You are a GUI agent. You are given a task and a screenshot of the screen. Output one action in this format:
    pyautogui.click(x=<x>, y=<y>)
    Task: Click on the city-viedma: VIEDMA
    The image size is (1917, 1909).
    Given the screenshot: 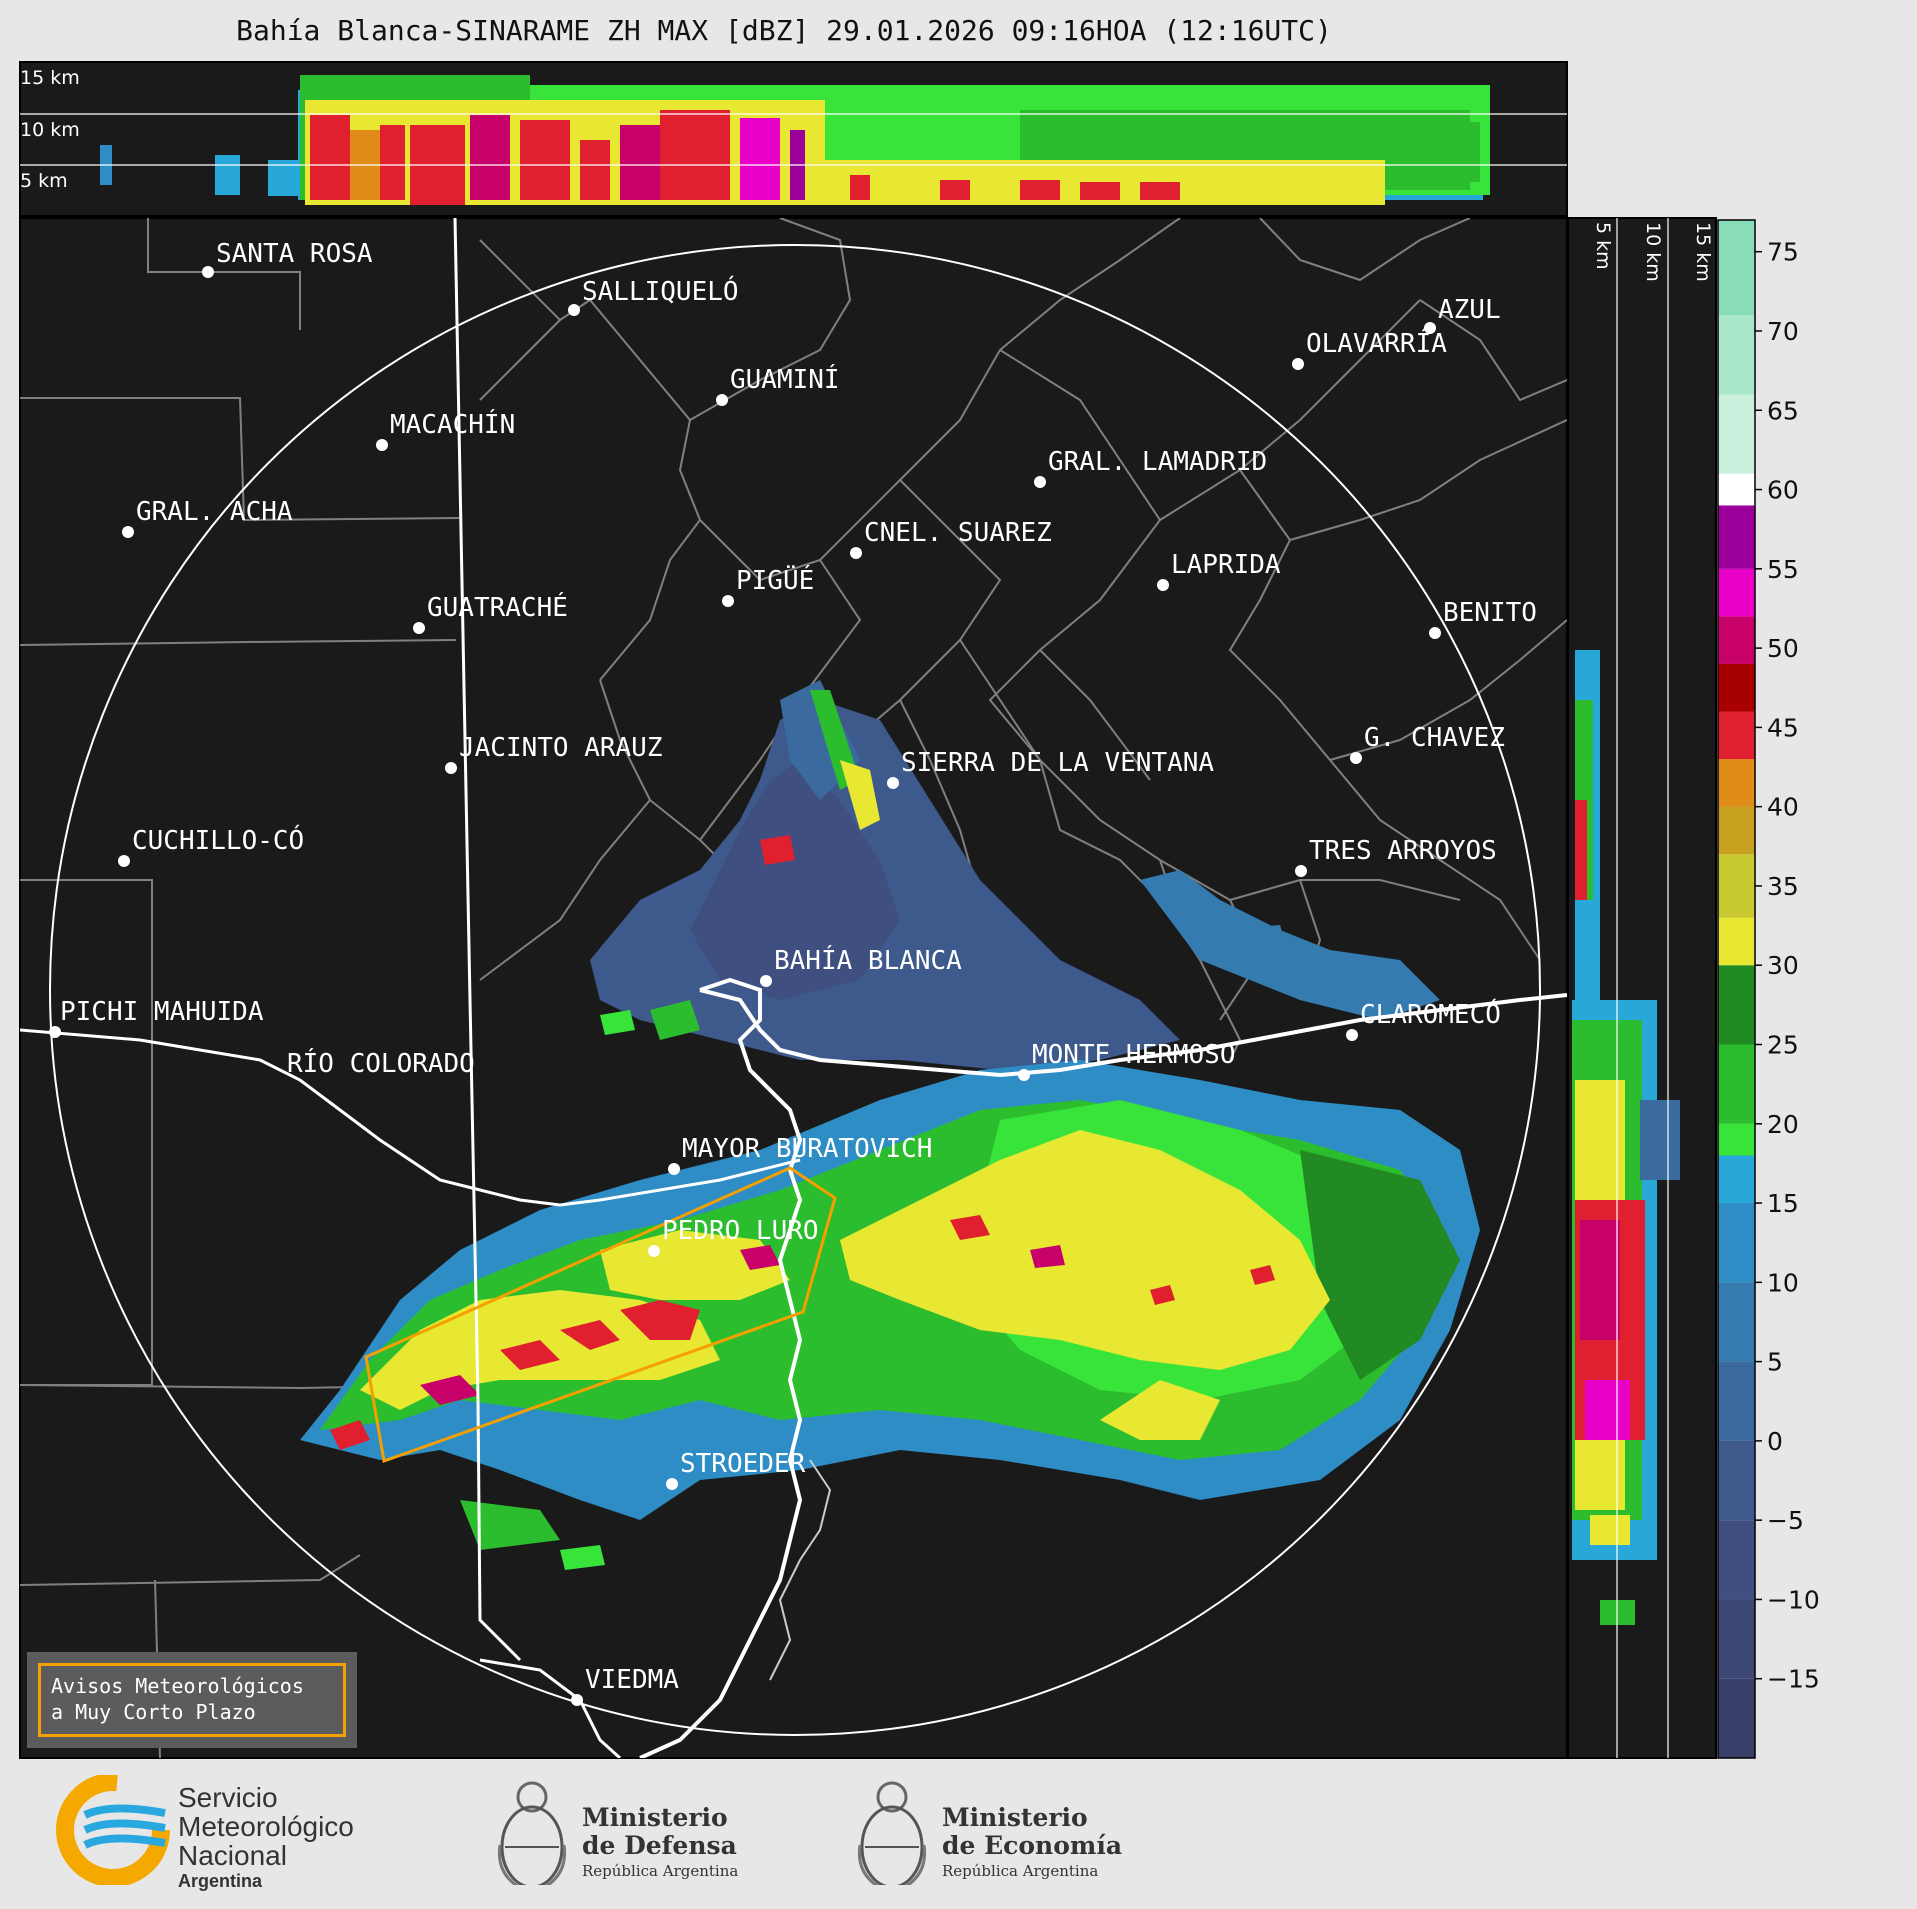 What is the action you would take?
    pyautogui.click(x=625, y=1685)
    